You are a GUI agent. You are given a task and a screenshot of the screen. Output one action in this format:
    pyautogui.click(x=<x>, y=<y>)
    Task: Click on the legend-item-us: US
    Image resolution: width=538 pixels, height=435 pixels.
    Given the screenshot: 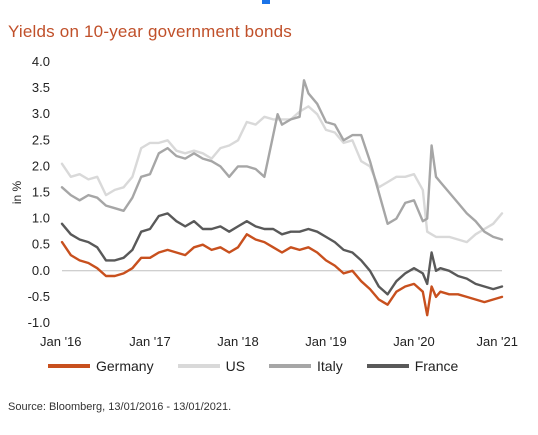 What is the action you would take?
    pyautogui.click(x=211, y=366)
    